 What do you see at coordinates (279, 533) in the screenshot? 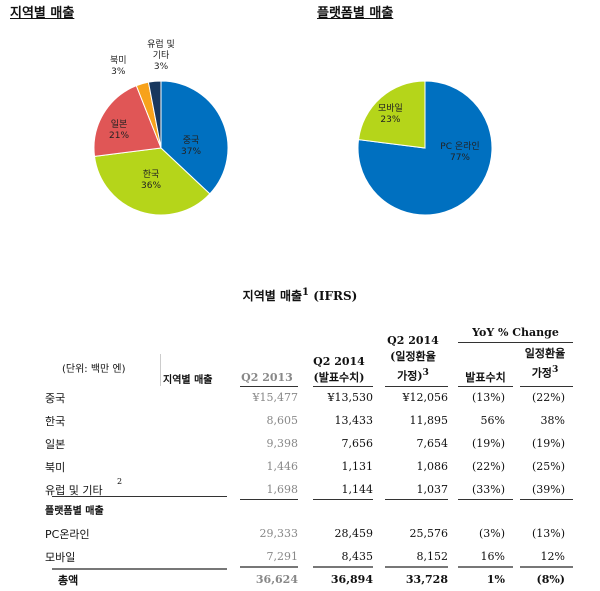
I see `cell: 29,333` at bounding box center [279, 533].